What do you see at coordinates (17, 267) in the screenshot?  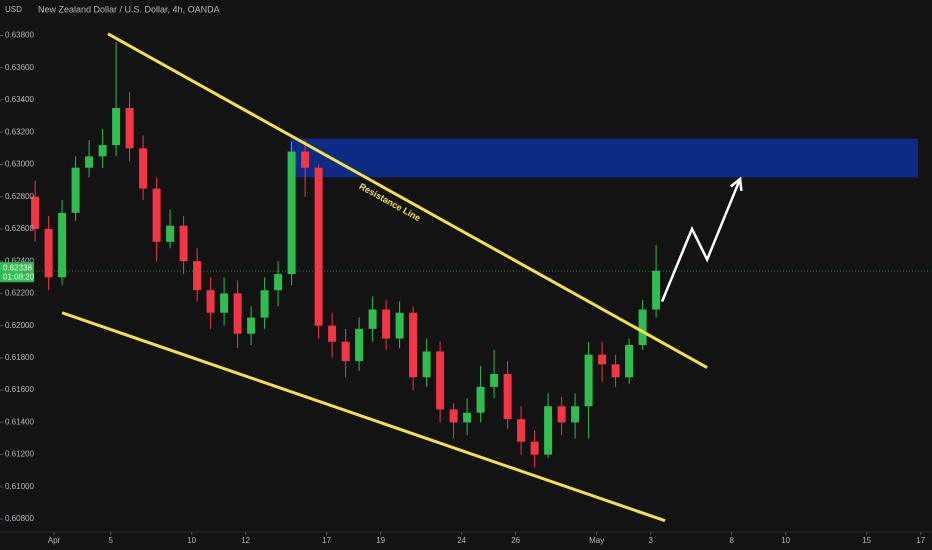 I see `last-price: 0.62338` at bounding box center [17, 267].